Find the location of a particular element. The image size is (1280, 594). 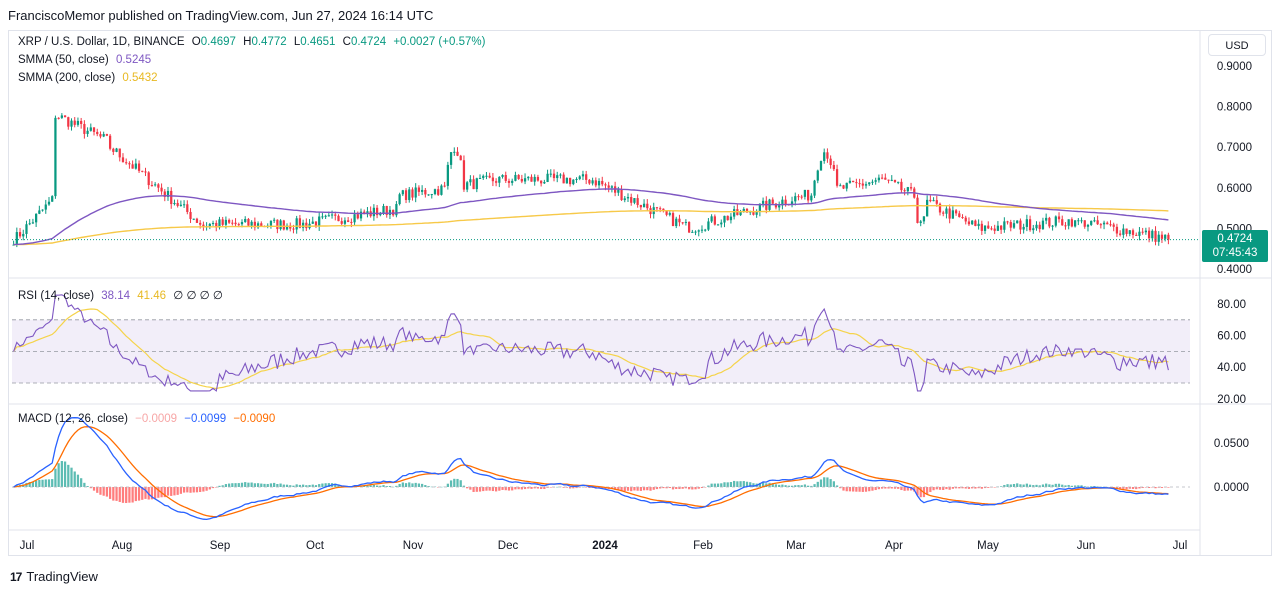

symbol-label: XRP / U.S. Dollar, 1D, BINANCE is located at coordinates (101, 42).